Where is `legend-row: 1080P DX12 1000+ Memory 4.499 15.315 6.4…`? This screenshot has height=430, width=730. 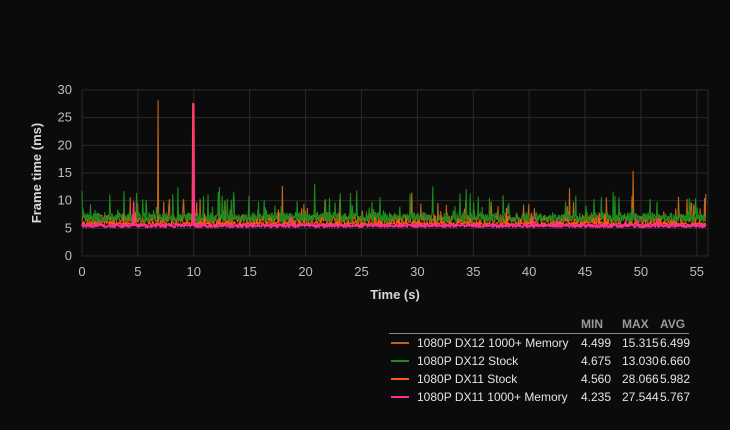 legend-row: 1080P DX12 1000+ Memory 4.499 15.315 6.4… is located at coordinates (540, 343).